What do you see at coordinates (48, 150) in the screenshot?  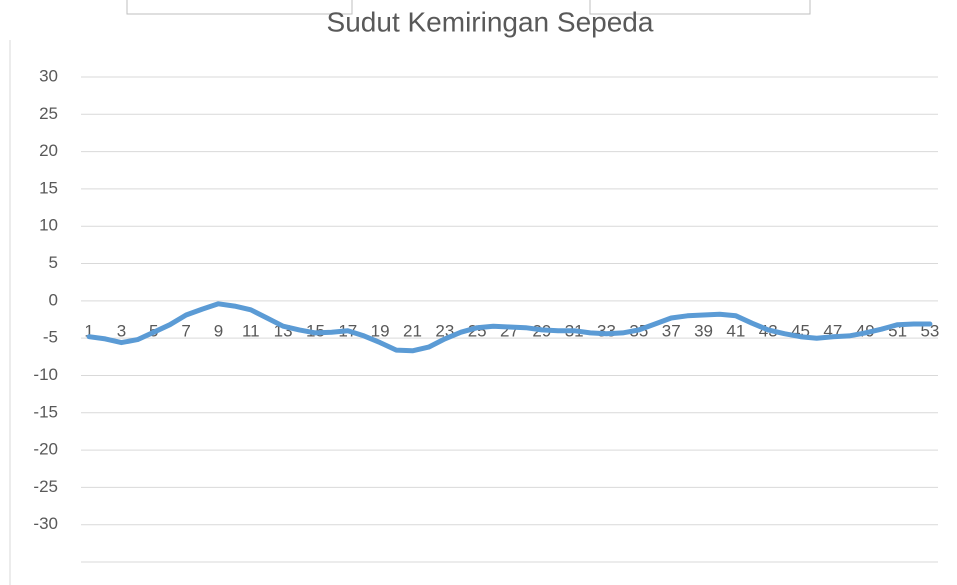 I see `y-tick-label: 20` at bounding box center [48, 150].